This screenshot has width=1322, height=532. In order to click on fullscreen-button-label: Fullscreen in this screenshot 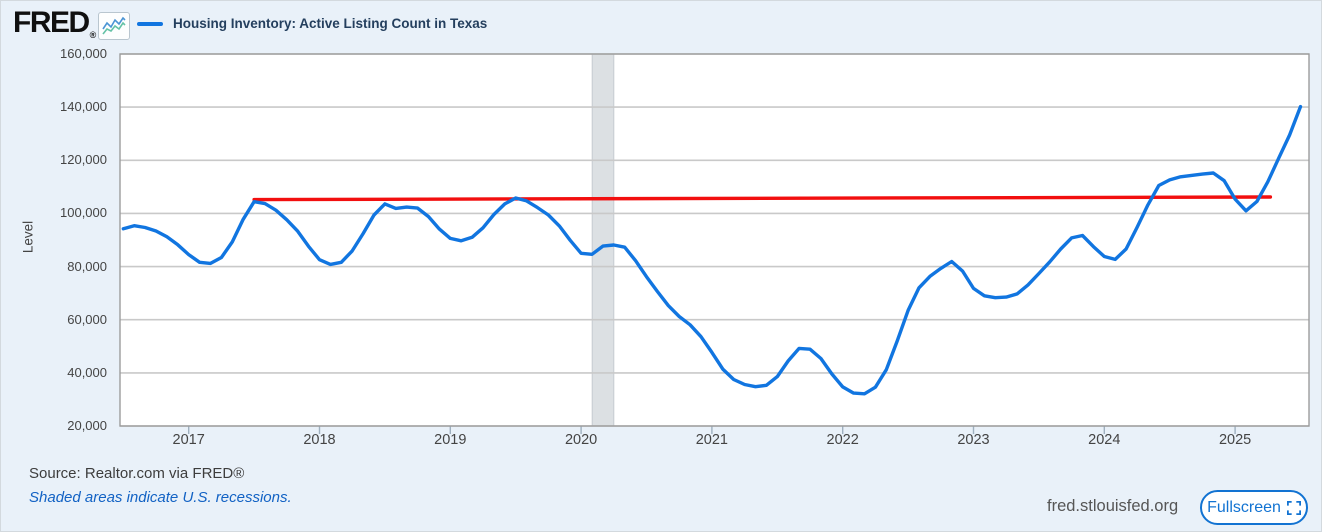, I will do `click(1244, 507)`.